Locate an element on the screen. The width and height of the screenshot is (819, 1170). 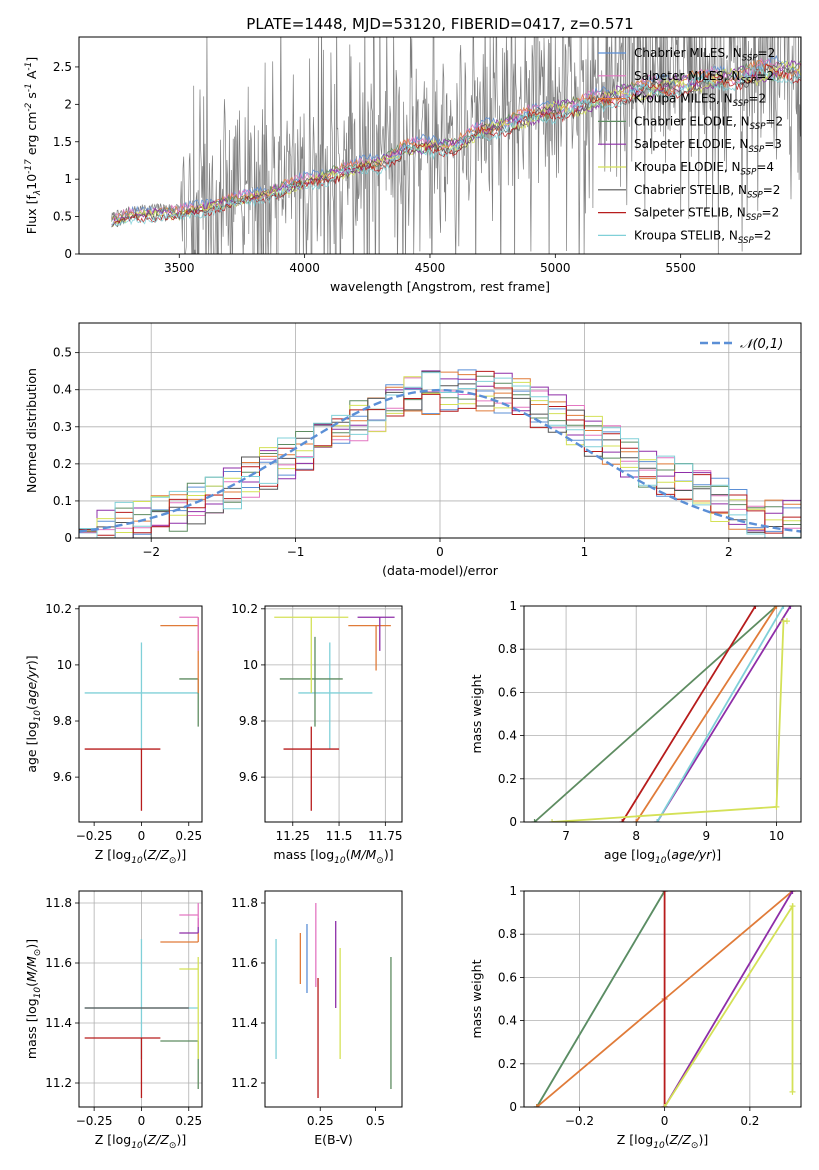
normal-reference-curve is located at coordinates (440, 460).